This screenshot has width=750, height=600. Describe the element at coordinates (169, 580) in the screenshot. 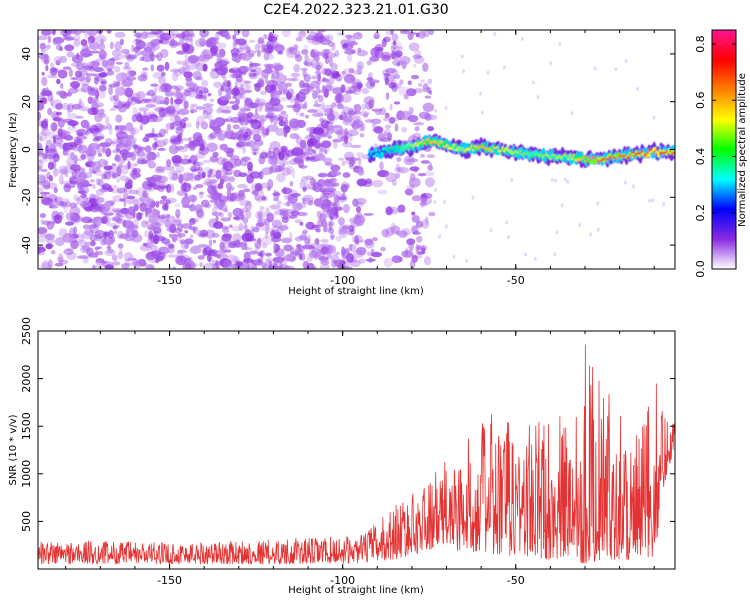

I see `snr-x-tick-label: -150` at that location.